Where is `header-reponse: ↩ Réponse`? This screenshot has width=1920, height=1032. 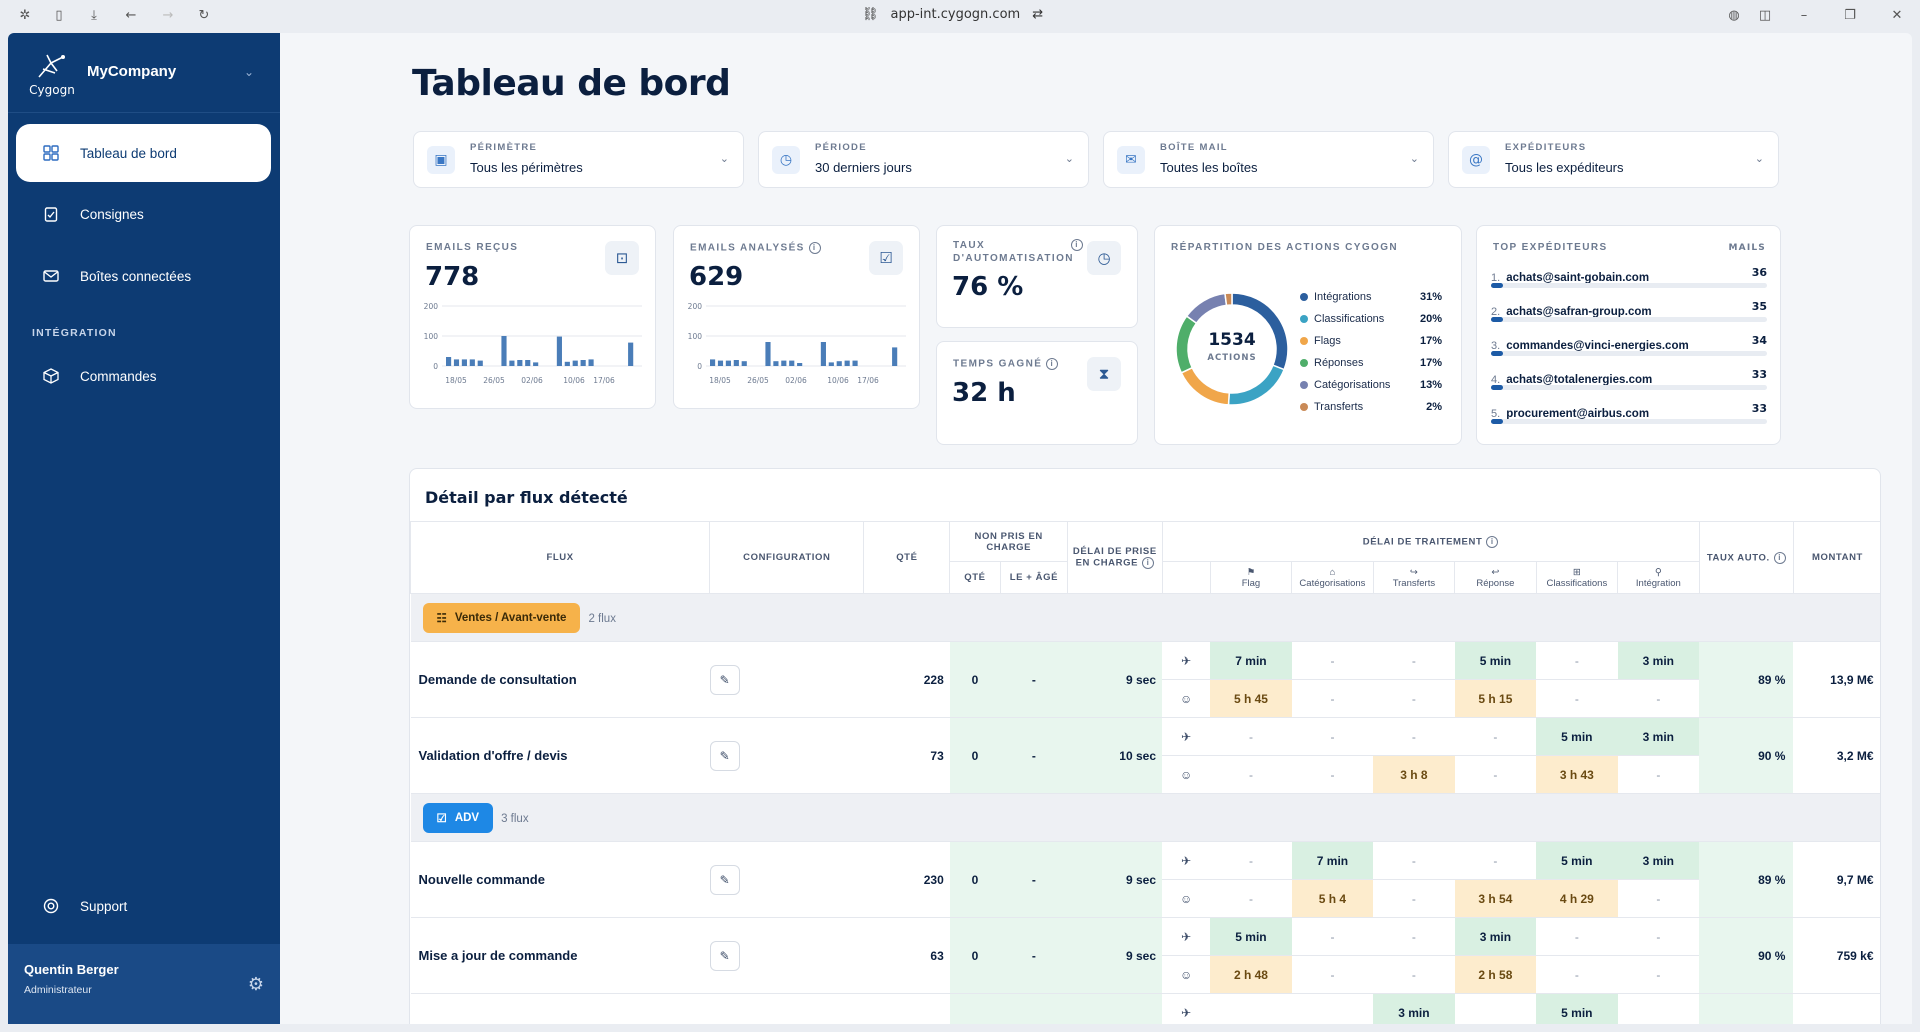 header-reponse: ↩ Réponse is located at coordinates (1495, 577).